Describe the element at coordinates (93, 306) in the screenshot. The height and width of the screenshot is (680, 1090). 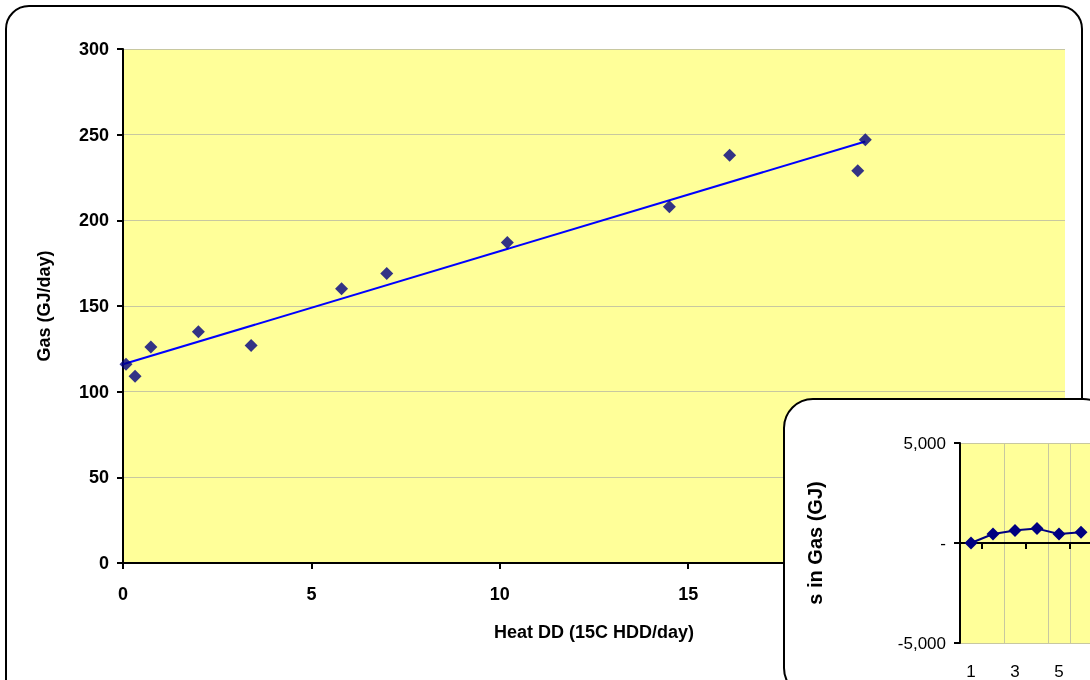
I see `y-tick-label: 150` at that location.